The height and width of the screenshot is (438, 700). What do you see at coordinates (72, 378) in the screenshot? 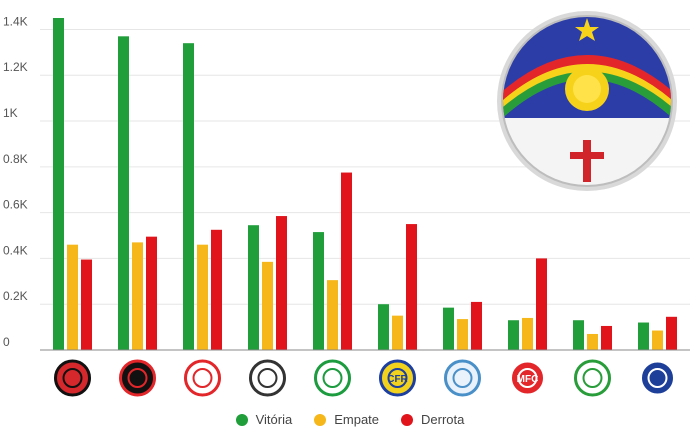
I see `sport-crest-icon` at bounding box center [72, 378].